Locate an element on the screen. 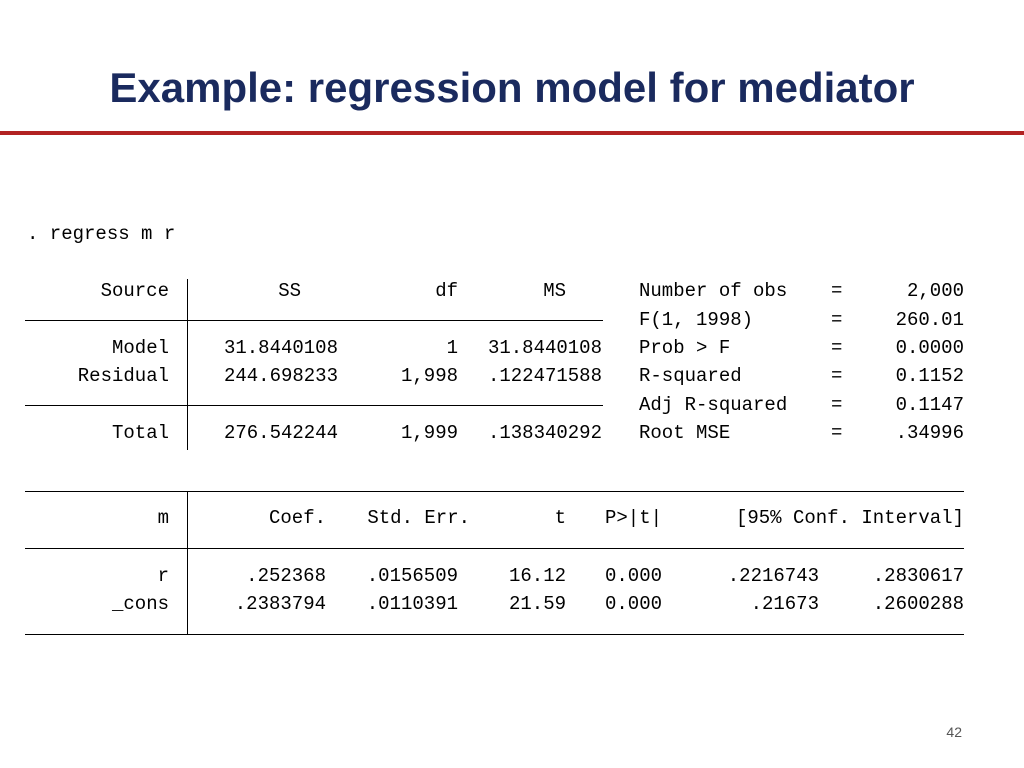  coef-row-coef: .252368 is located at coordinates (286, 576).